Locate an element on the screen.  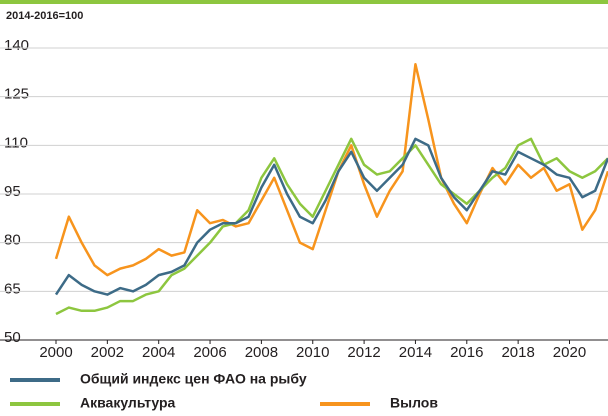
x-tick-label: 2002 is located at coordinates (107, 352).